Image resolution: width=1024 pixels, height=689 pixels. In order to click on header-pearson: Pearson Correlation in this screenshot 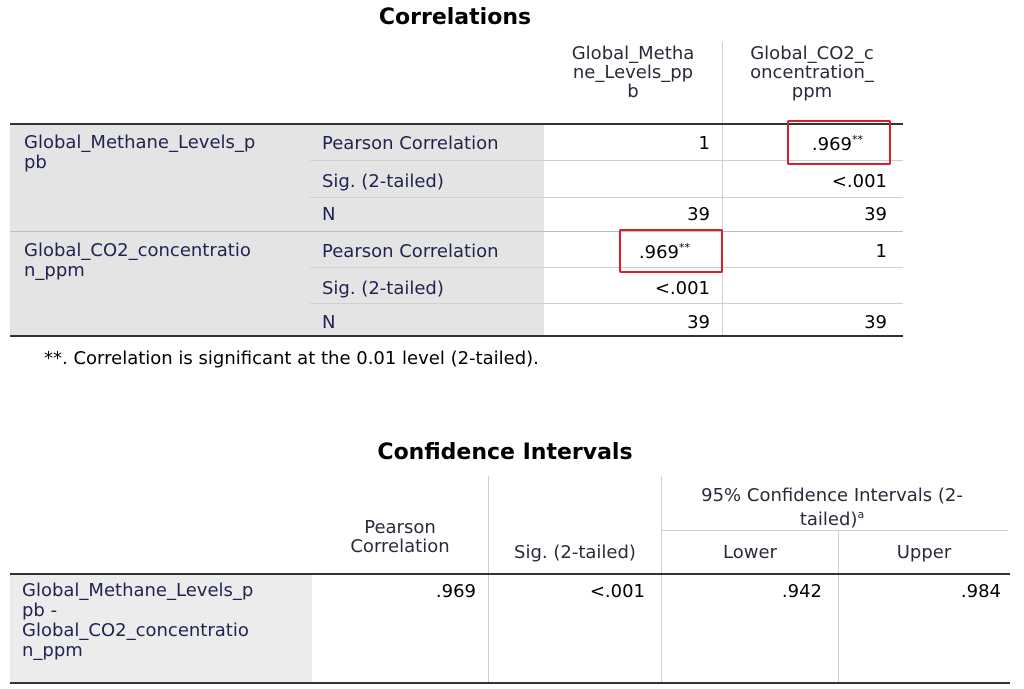, I will do `click(400, 537)`.